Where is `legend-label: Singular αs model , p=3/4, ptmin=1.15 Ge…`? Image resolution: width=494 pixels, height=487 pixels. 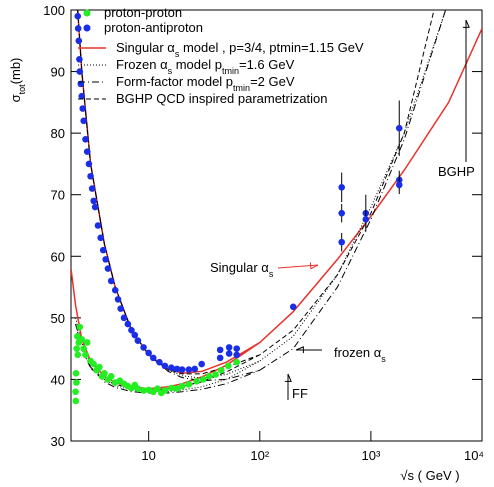 legend-label: Singular αs model , p=3/4, ptmin=1.15 Ge… is located at coordinates (240, 49).